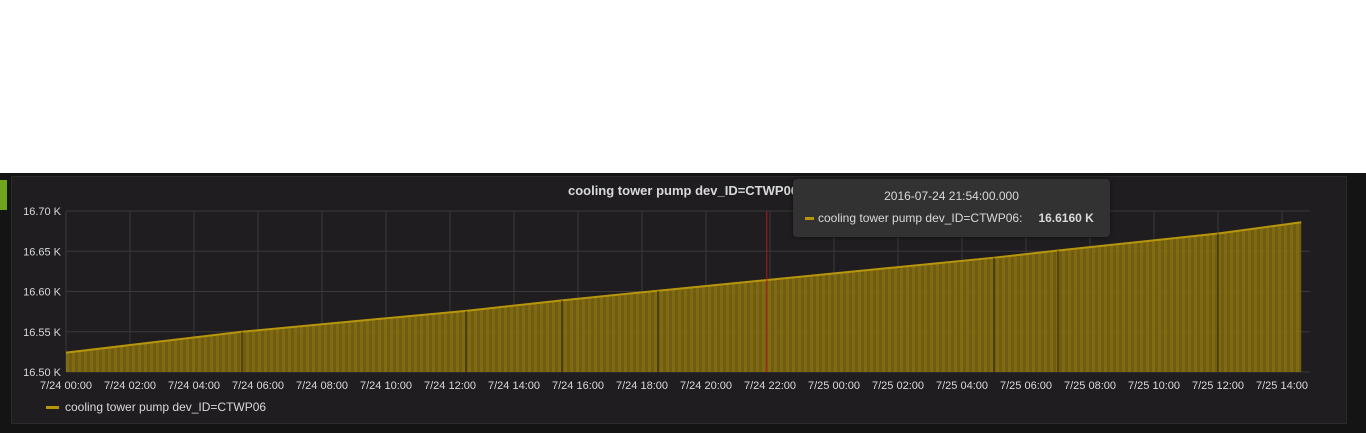 Image resolution: width=1366 pixels, height=433 pixels. Describe the element at coordinates (52, 407) in the screenshot. I see `legend-color-swatch` at that location.